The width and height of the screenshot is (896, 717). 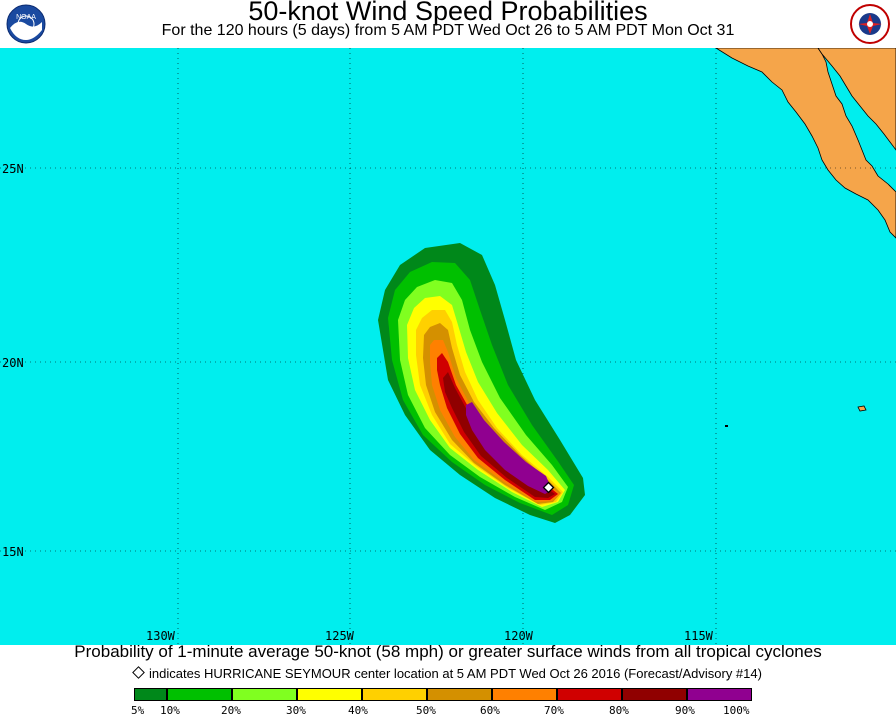 I want to click on lat-label-20n: 20N, so click(x=13, y=363).